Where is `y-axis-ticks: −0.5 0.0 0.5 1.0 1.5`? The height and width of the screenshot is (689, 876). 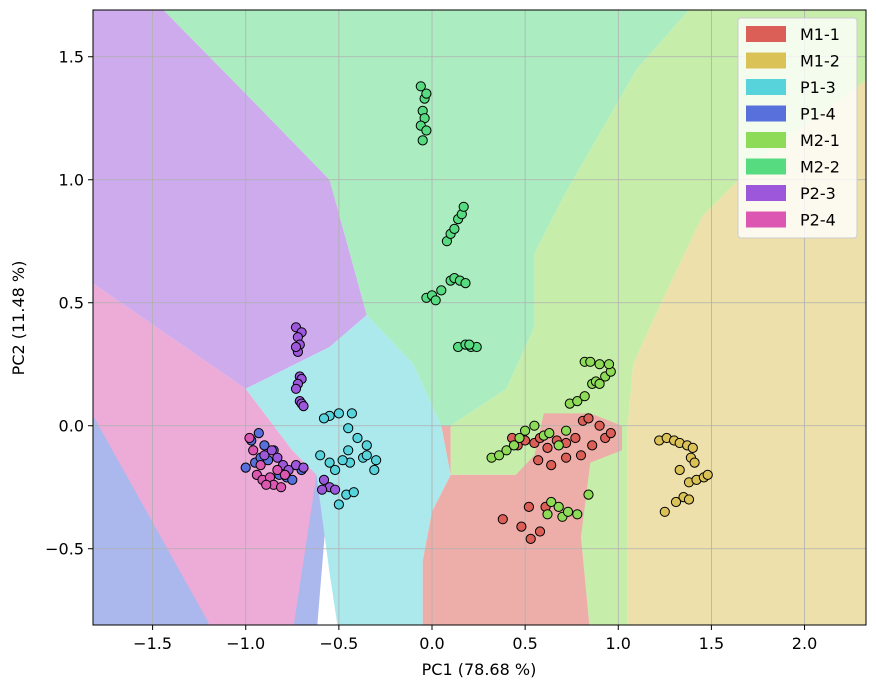
y-axis-ticks: −0.5 0.0 0.5 1.0 1.5 is located at coordinates (69, 303).